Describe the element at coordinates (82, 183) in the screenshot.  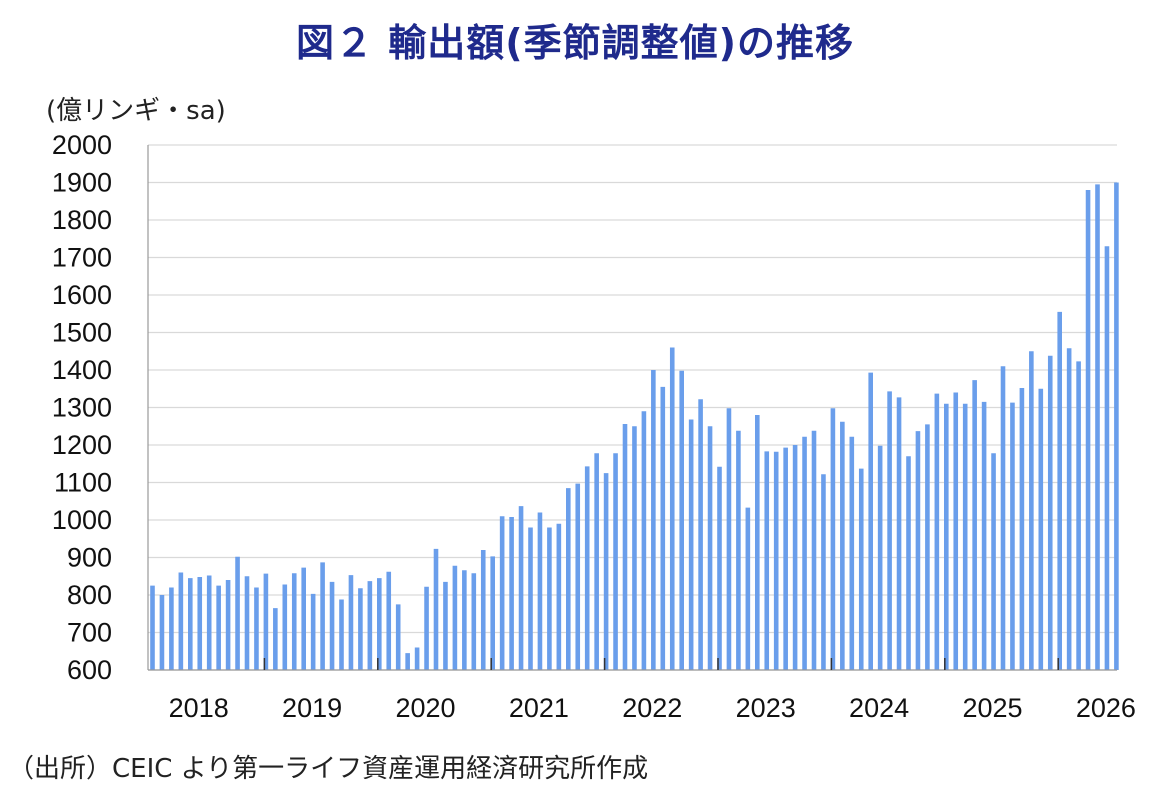
I see `y-tick-label: 1900` at that location.